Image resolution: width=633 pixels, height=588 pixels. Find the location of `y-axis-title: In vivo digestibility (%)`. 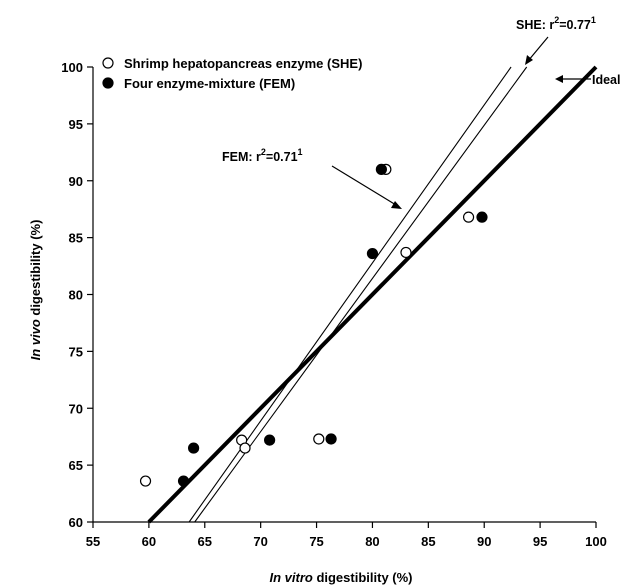

y-axis-title: In vivo digestibility (%) is located at coordinates (35, 290).